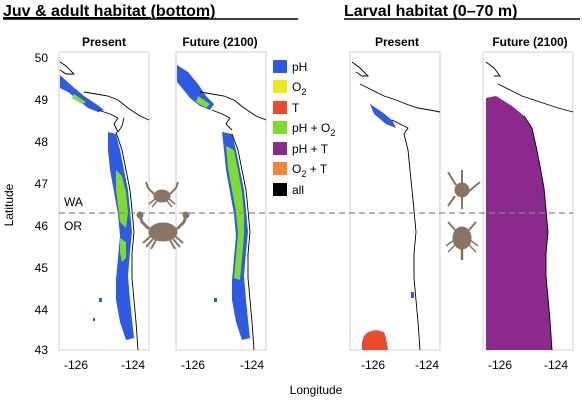 Image resolution: width=582 pixels, height=400 pixels. Describe the element at coordinates (42, 268) in the screenshot. I see `lat-tick-label: 45` at that location.